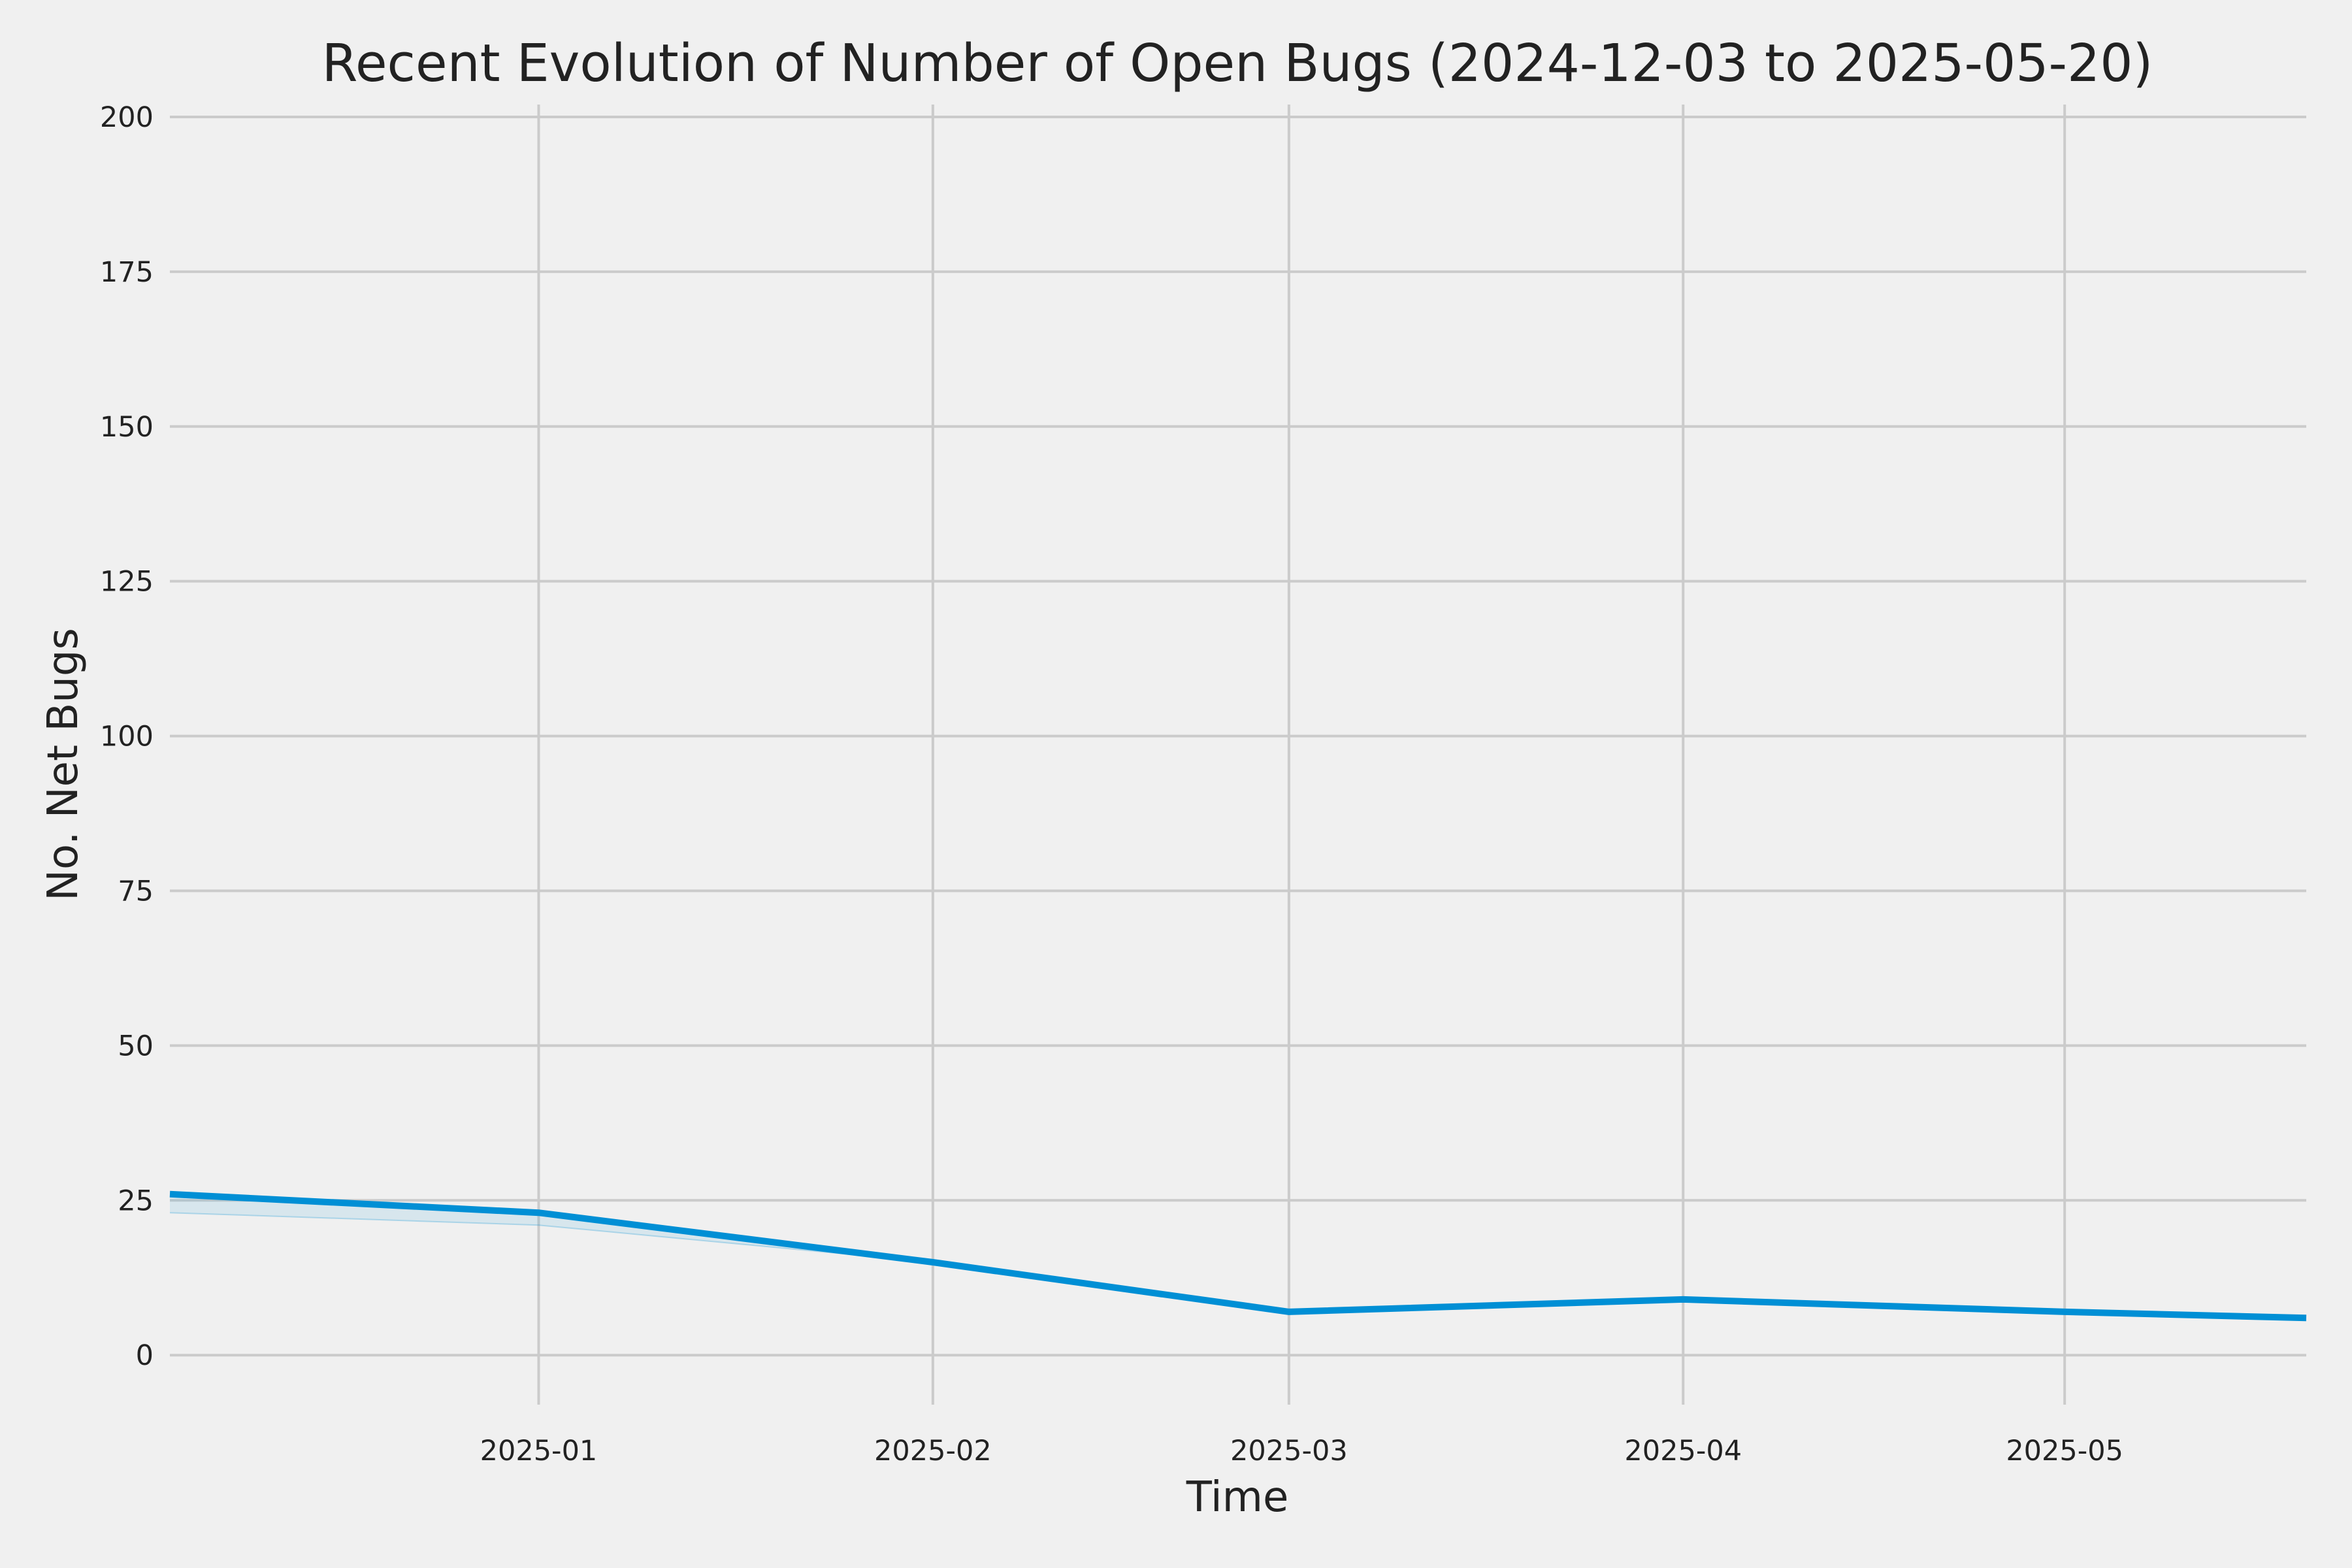  Describe the element at coordinates (136, 891) in the screenshot. I see `y-tick-label: 75` at that location.